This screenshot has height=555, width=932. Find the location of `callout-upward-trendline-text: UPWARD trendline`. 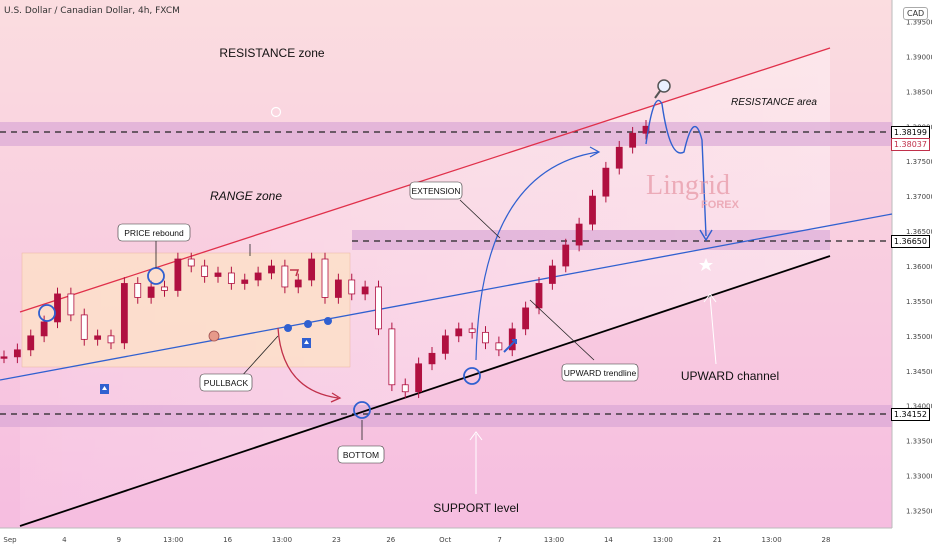

callout-upward-trendline-text: UPWARD trendline is located at coordinates (600, 373).